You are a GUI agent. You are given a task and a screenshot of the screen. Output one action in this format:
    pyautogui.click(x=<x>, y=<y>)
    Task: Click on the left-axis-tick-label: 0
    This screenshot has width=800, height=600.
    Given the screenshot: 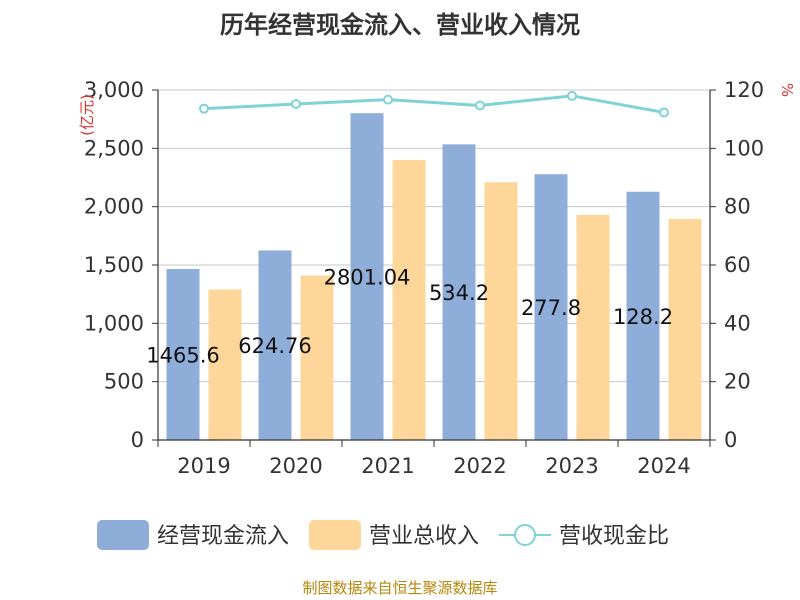 What is the action you would take?
    pyautogui.click(x=137, y=440)
    